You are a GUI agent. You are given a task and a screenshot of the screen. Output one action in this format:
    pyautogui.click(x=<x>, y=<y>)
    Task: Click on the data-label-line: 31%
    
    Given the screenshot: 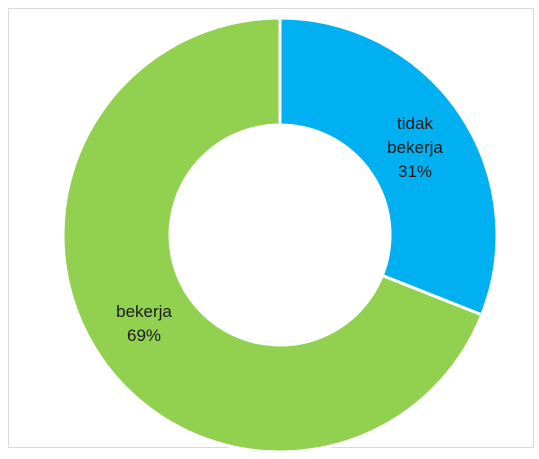 What is the action you would take?
    pyautogui.click(x=415, y=171)
    